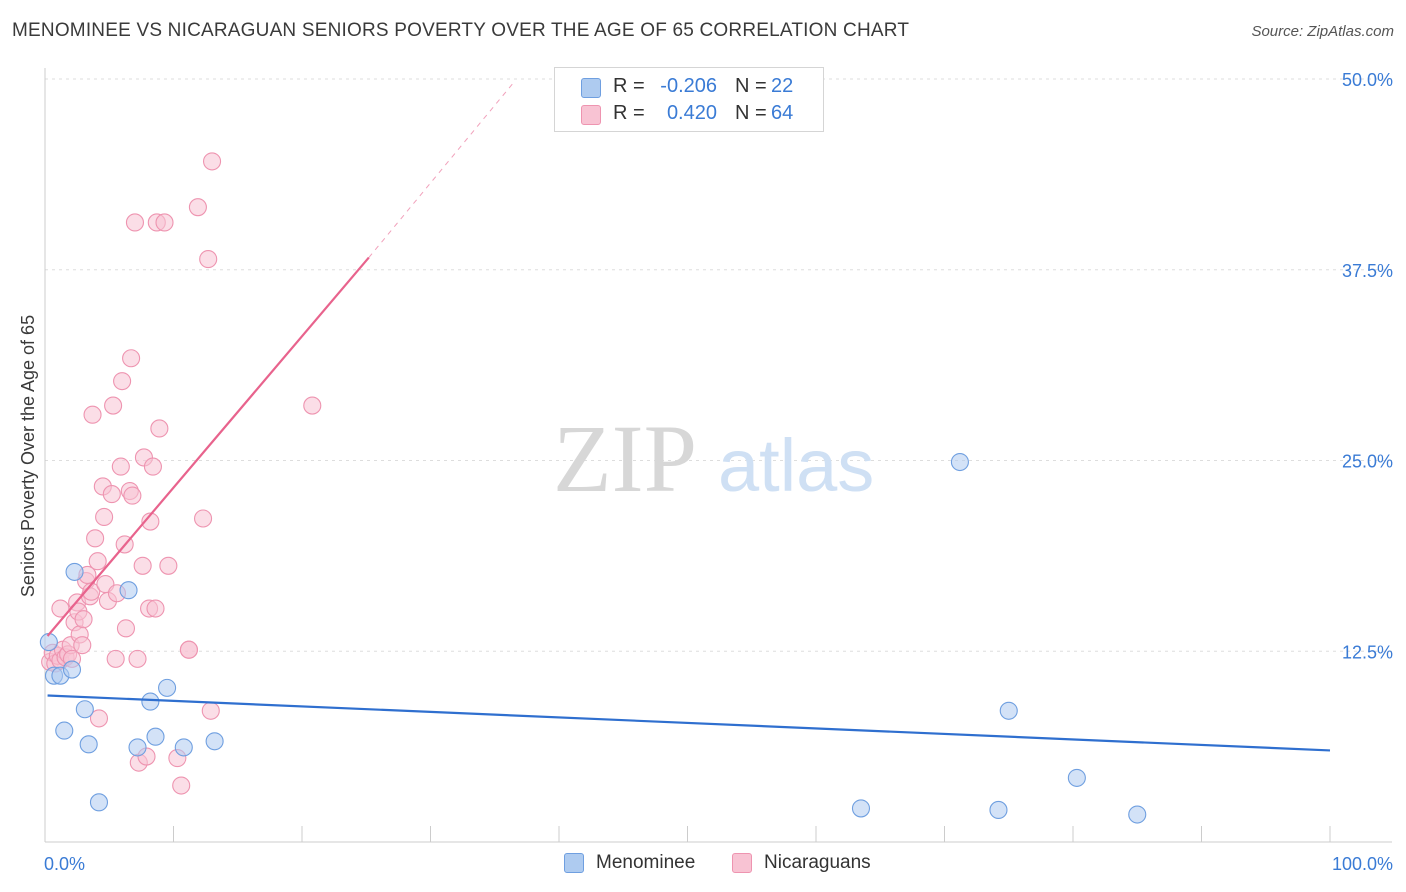  I want to click on x-tick-label-left: 0.0%, so click(64, 864).